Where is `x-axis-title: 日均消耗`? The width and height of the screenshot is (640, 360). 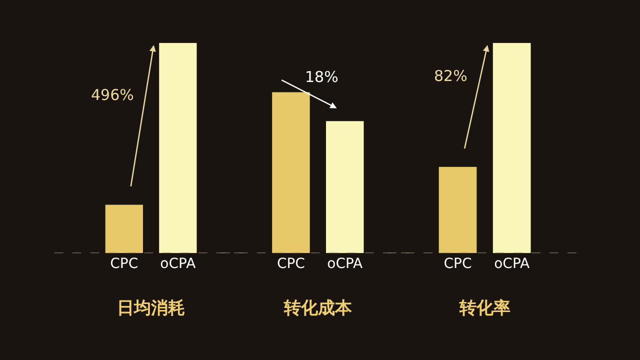 x-axis-title: 日均消耗 is located at coordinates (151, 308).